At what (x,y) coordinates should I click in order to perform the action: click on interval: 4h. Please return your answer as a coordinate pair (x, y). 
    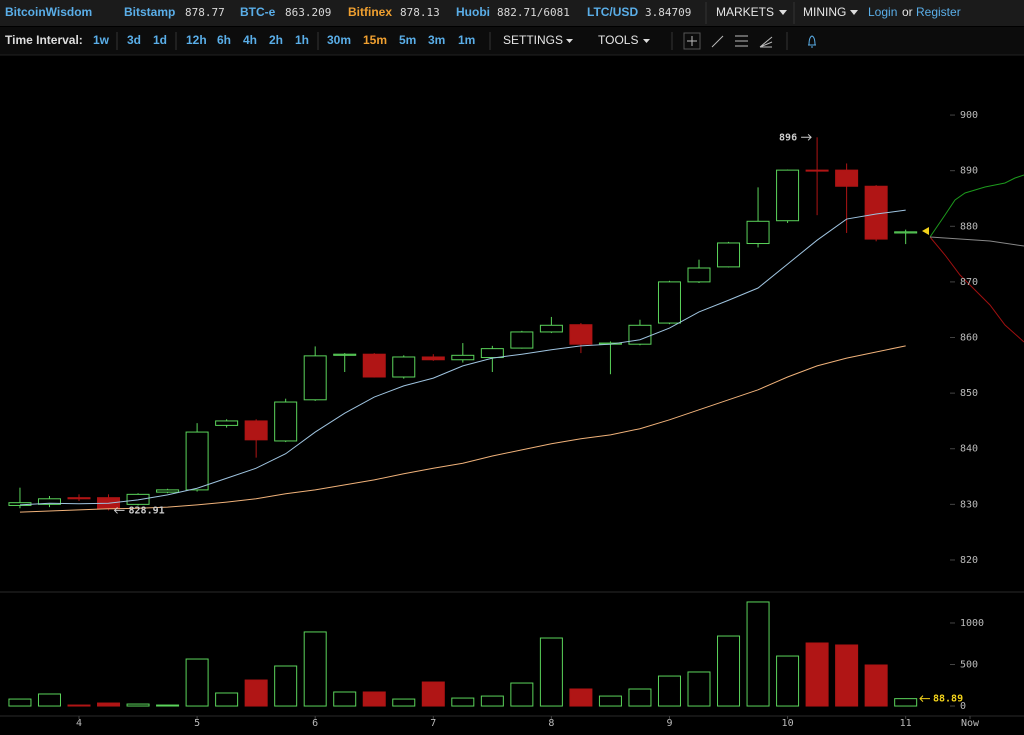
    Looking at the image, I should click on (250, 40).